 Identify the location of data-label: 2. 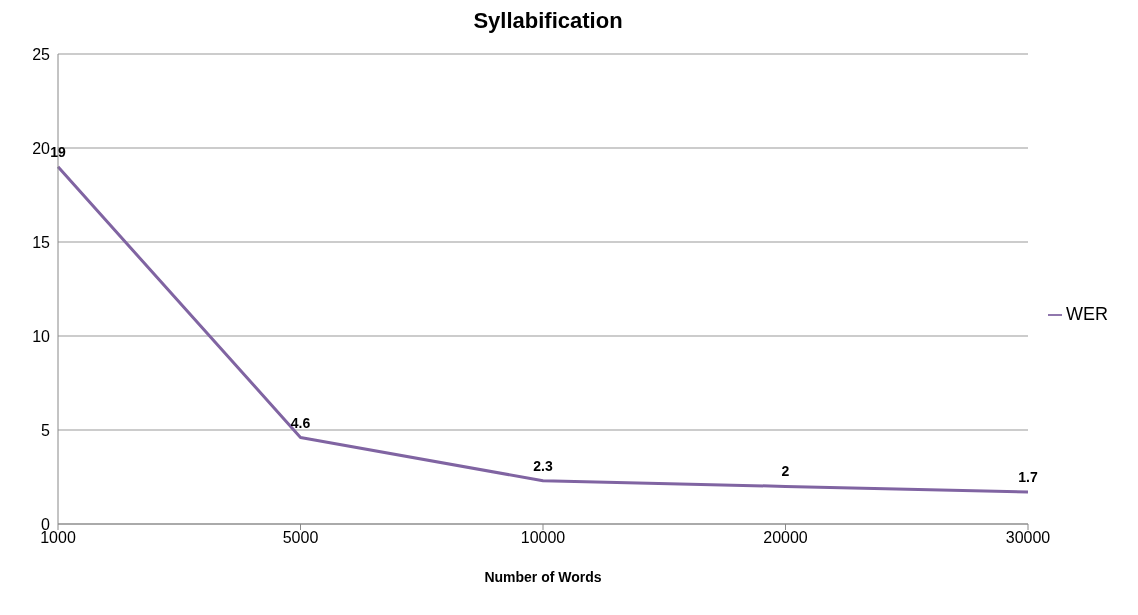
(785, 471).